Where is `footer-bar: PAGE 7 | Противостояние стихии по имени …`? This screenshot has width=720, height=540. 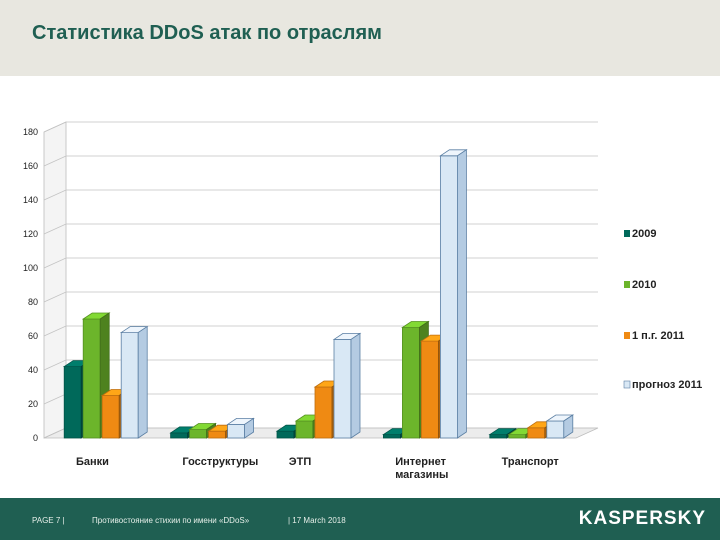
footer-bar: PAGE 7 | Противостояние стихии по имени … is located at coordinates (360, 519).